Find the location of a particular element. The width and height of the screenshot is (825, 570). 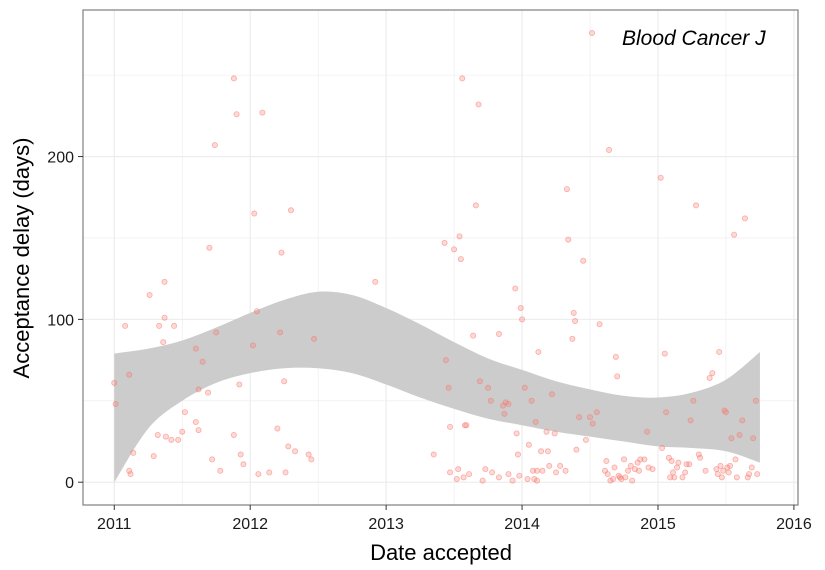

legend-key-point is located at coordinates (592, 32).